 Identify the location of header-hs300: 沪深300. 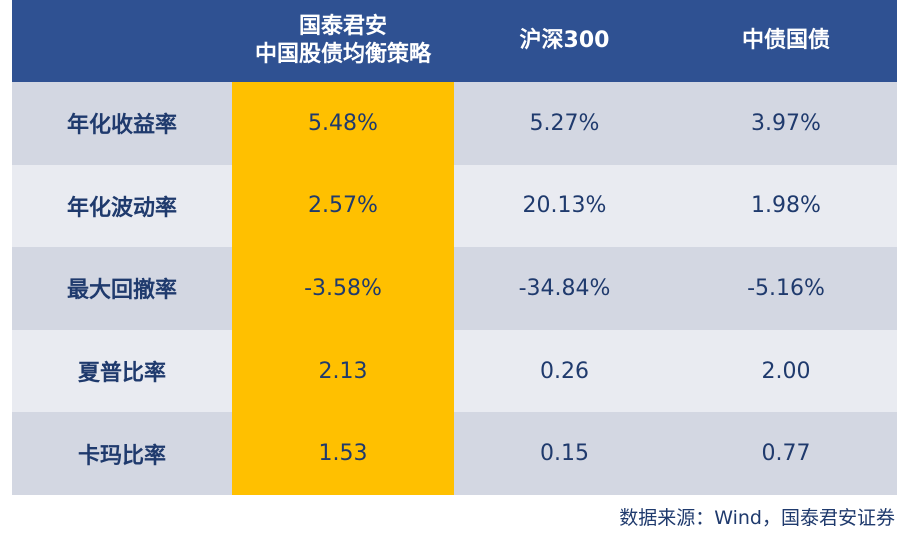
(564, 41).